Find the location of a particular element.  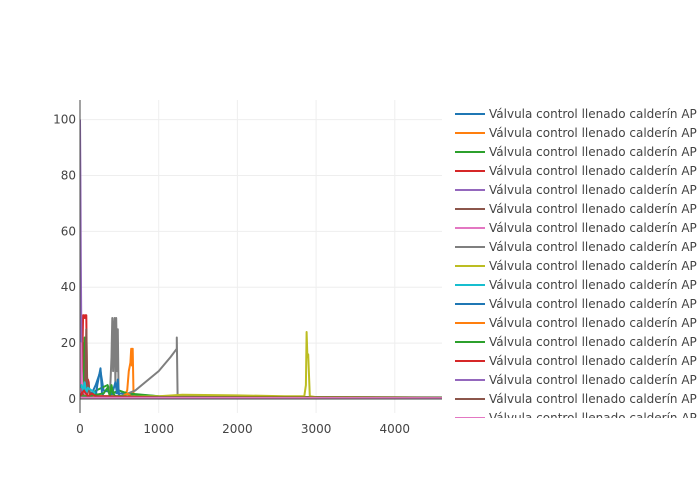

legend-label-13: Válvula control llenado calderín AP is located at coordinates (593, 361).